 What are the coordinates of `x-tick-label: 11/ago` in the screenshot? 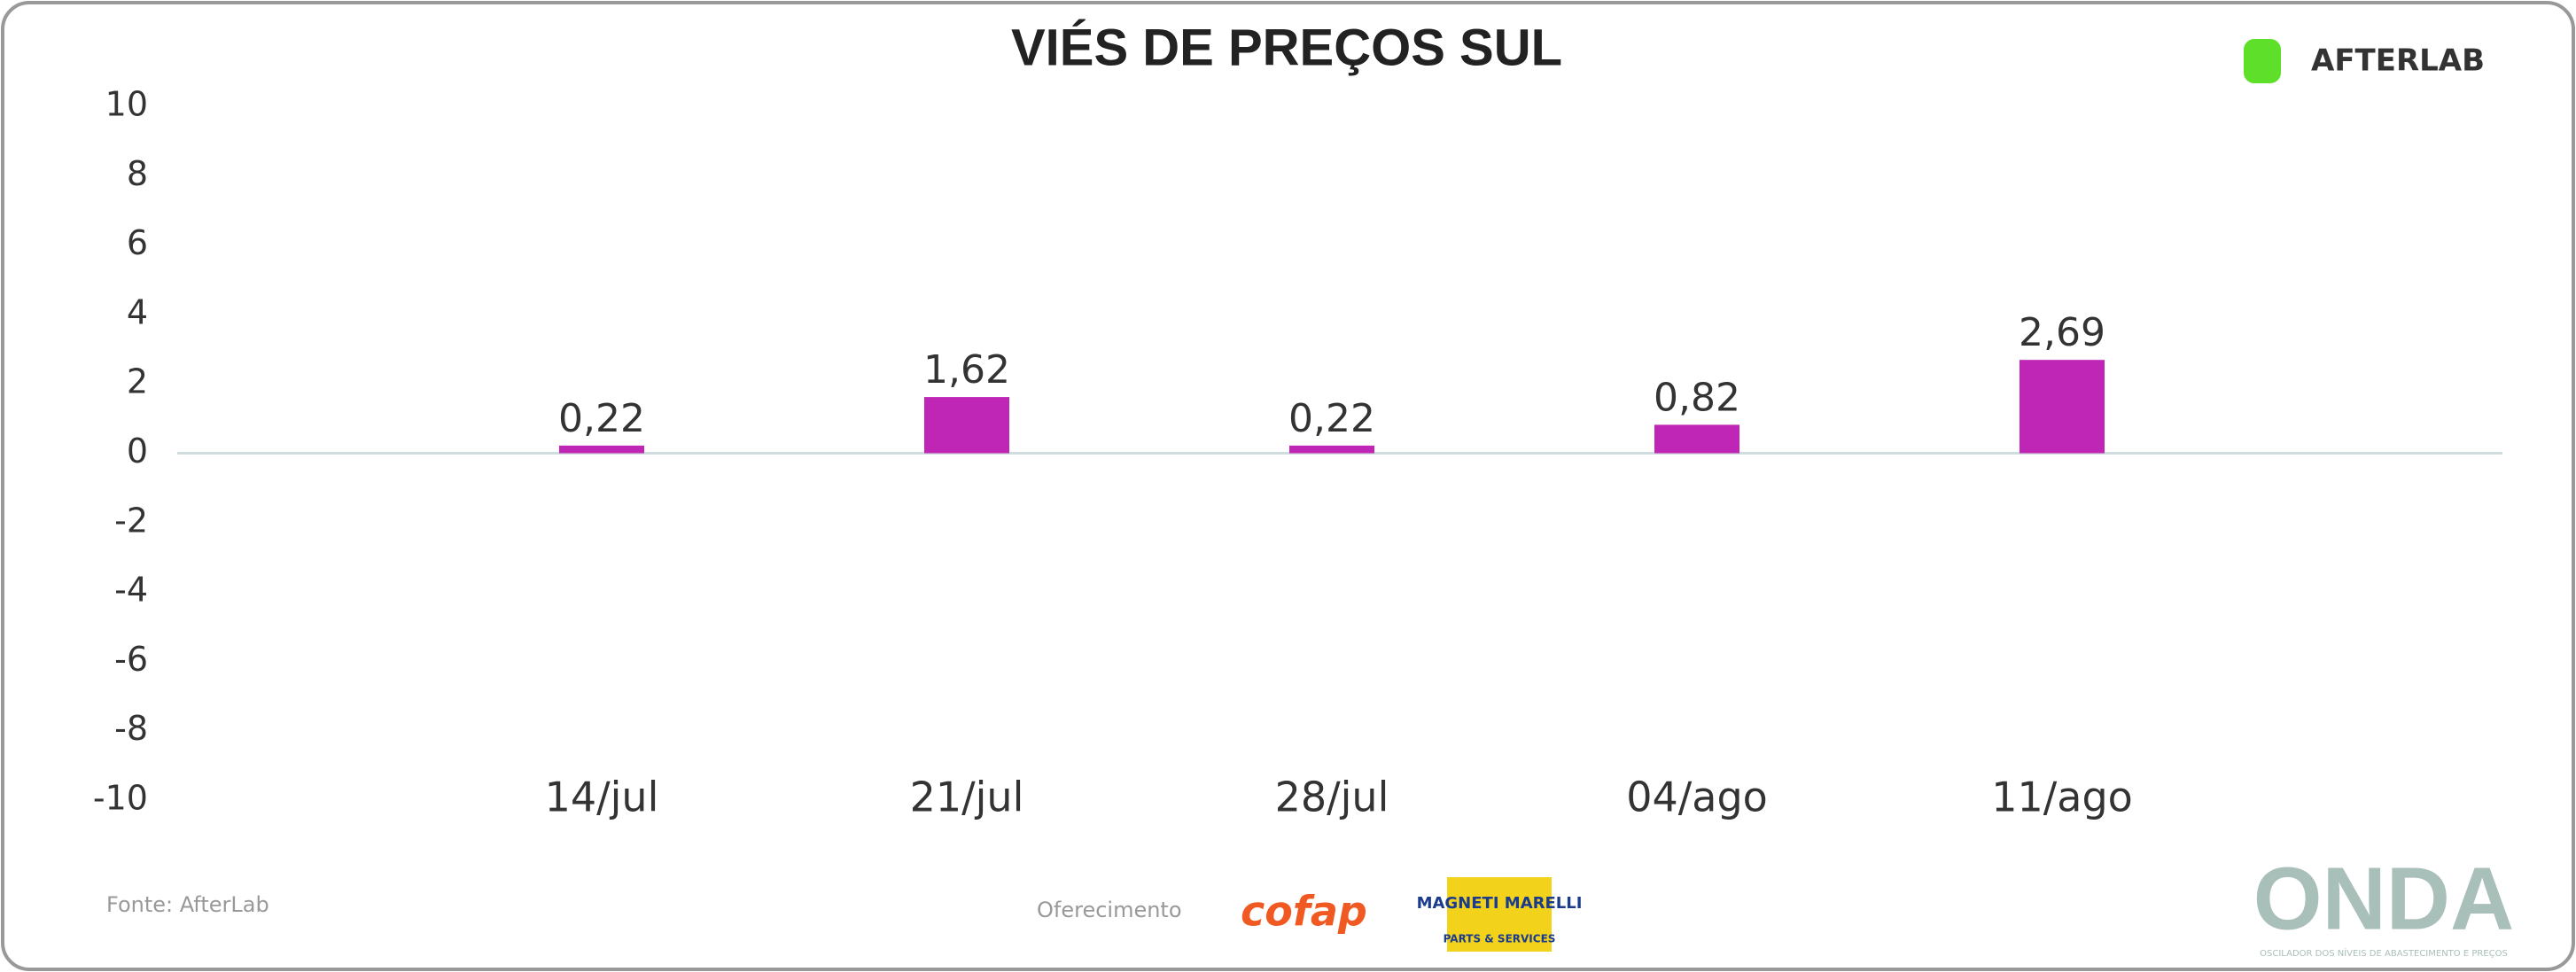 It's located at (2062, 797).